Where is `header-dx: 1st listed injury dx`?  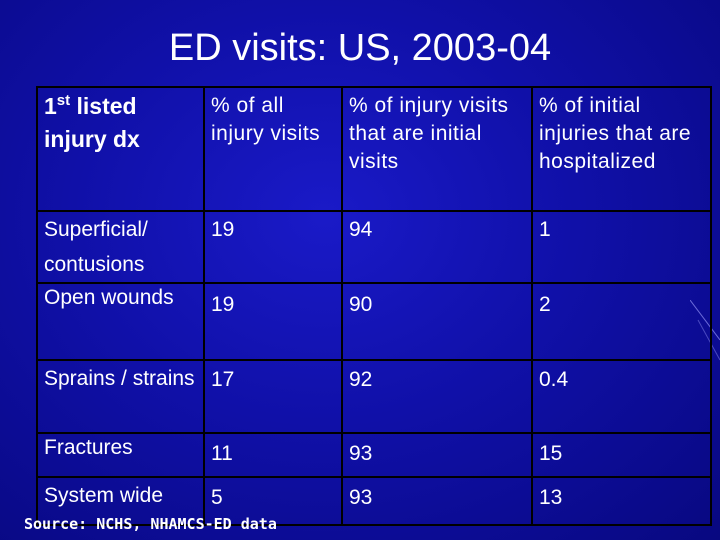 header-dx: 1st listed injury dx is located at coordinates (120, 149).